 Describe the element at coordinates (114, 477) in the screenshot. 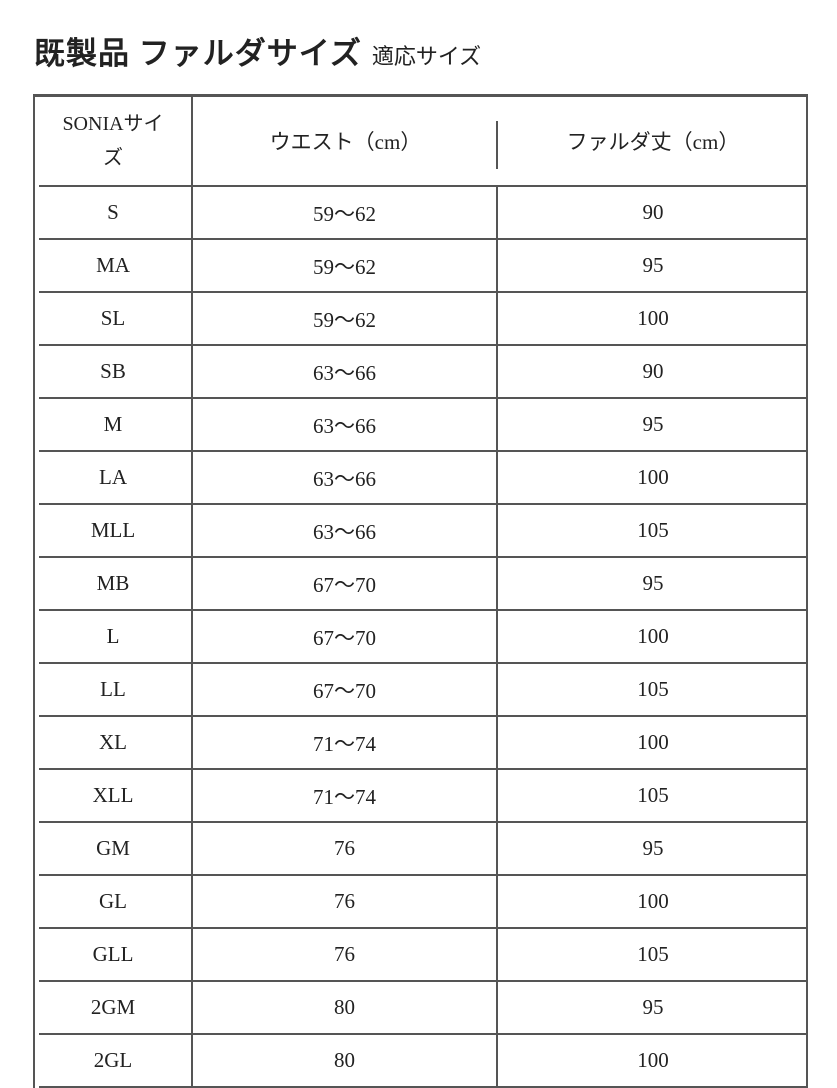

I see `cell-size: LA` at that location.